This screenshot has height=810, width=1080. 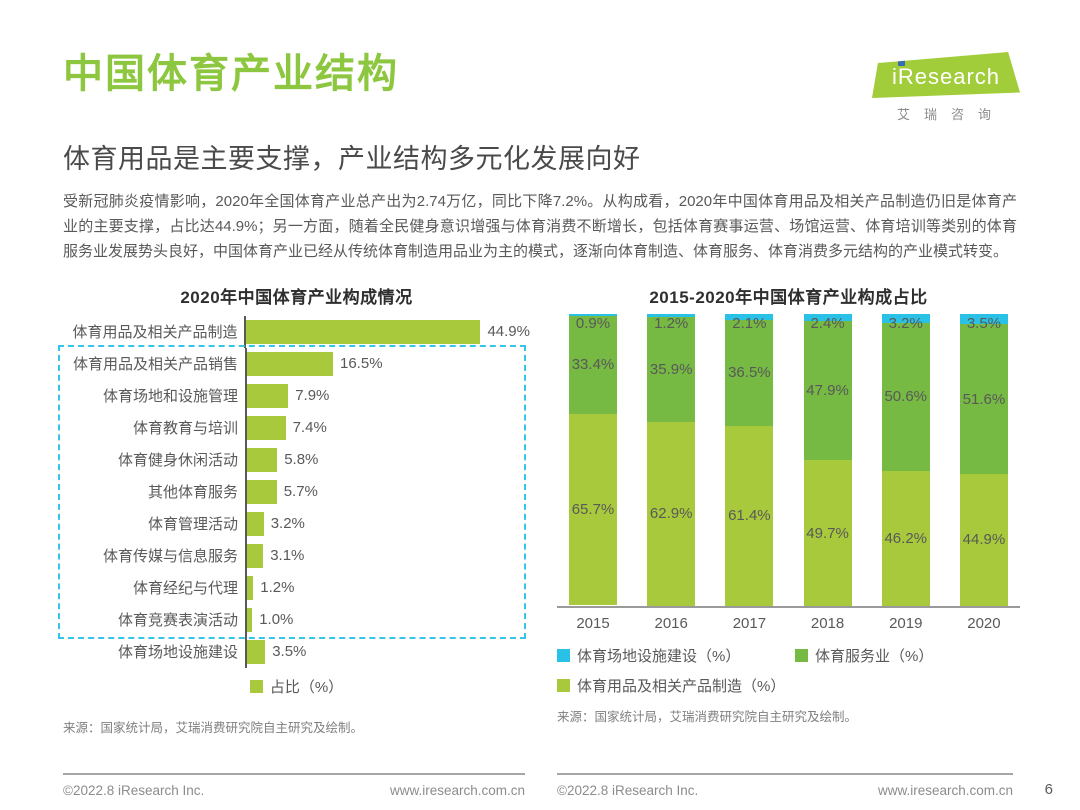 I want to click on segment-value-label: 2.1%, so click(x=749, y=323).